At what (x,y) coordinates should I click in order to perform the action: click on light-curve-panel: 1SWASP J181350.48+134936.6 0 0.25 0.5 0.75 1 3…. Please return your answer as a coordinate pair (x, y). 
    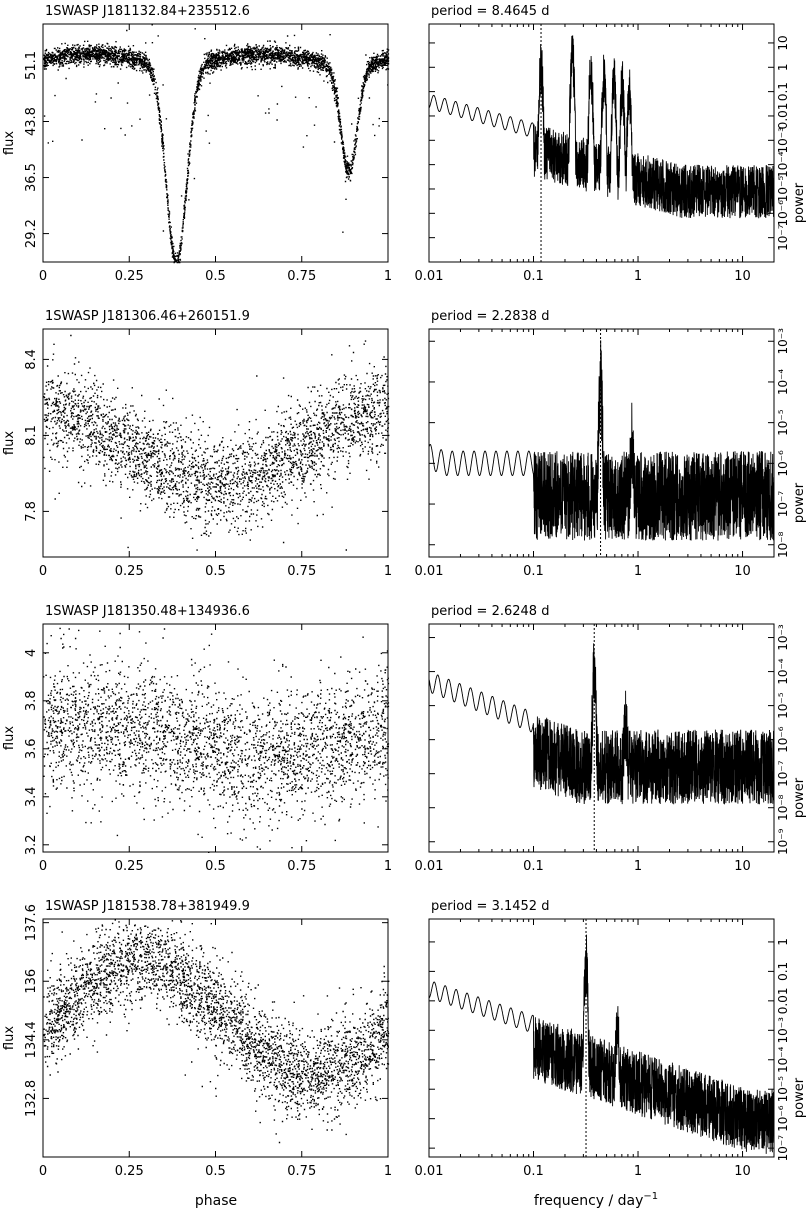
    Looking at the image, I should click on (197, 739).